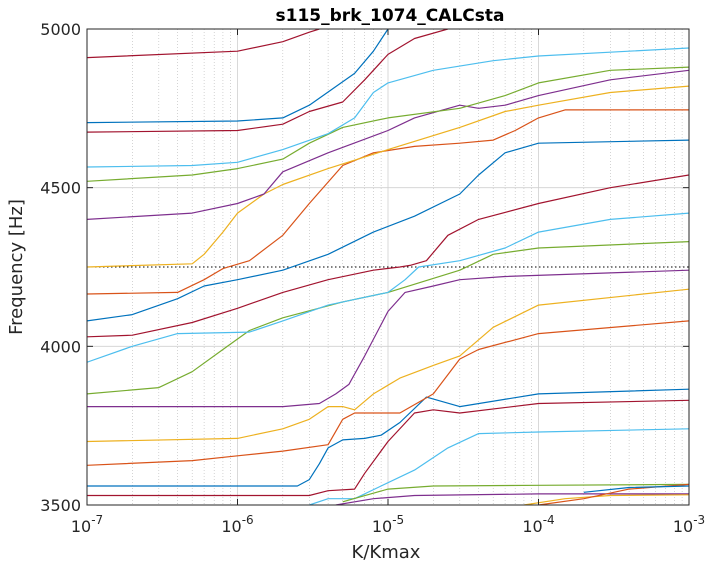 The width and height of the screenshot is (712, 565). Describe the element at coordinates (60, 267) in the screenshot. I see `y-tick-labels: 3500 4000 4500 5000` at that location.